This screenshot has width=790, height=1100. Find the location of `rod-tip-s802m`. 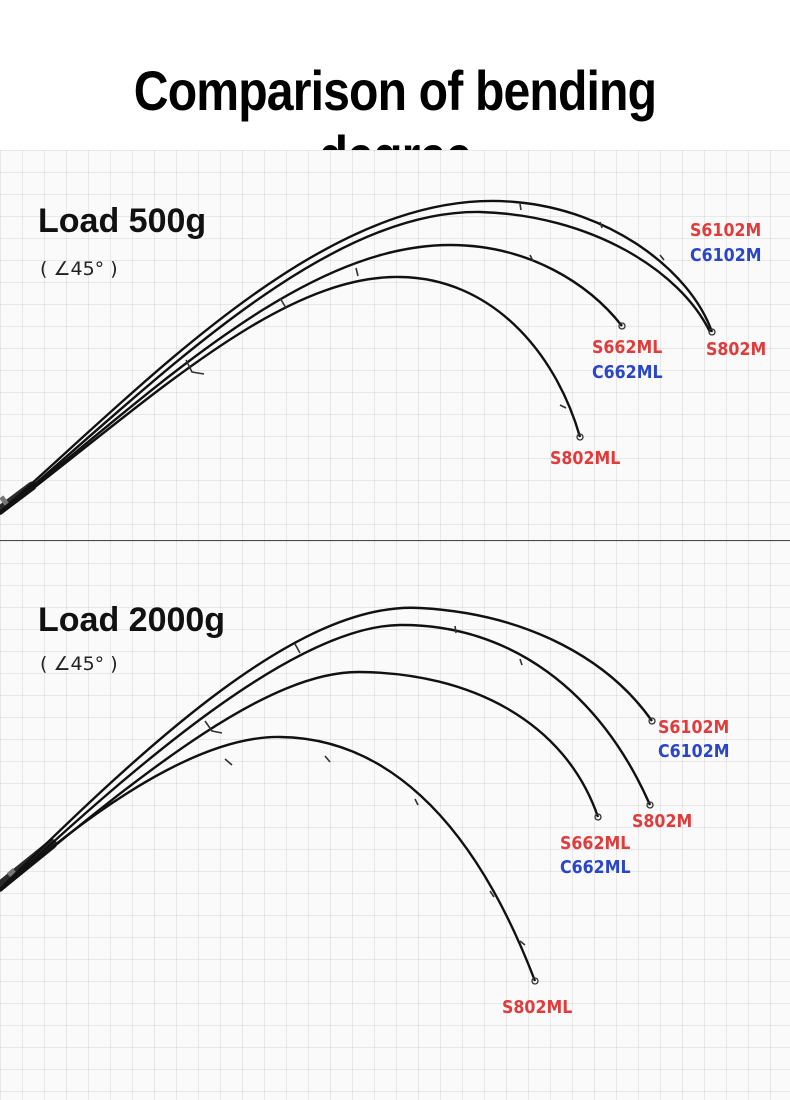

rod-tip-s802m is located at coordinates (650, 805).